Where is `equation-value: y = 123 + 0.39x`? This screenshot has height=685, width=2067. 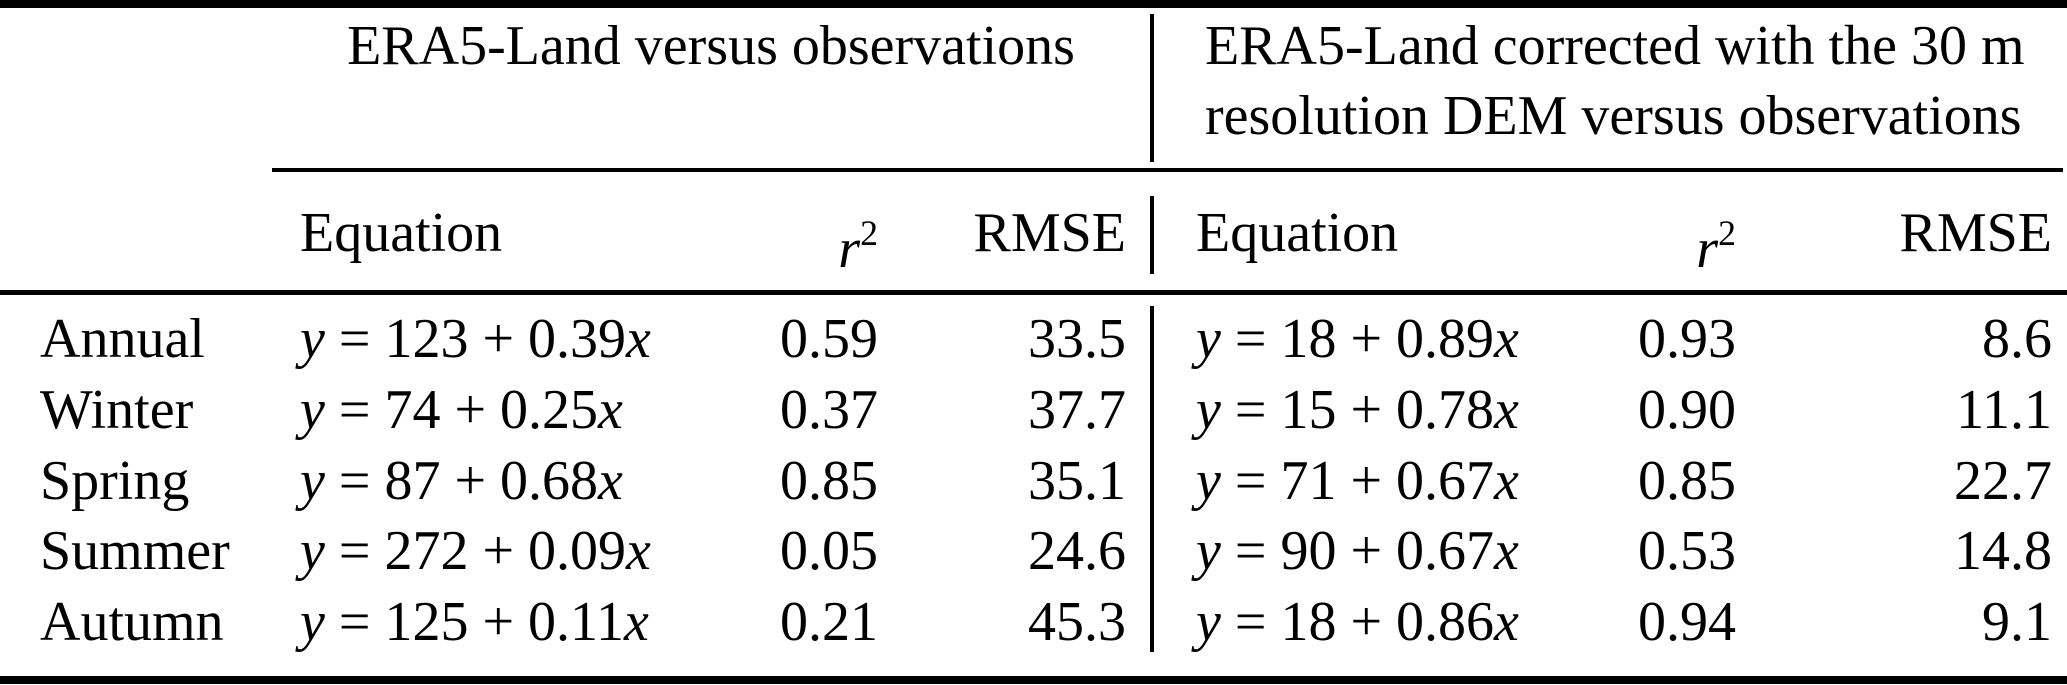
equation-value: y = 123 + 0.39x is located at coordinates (475, 339).